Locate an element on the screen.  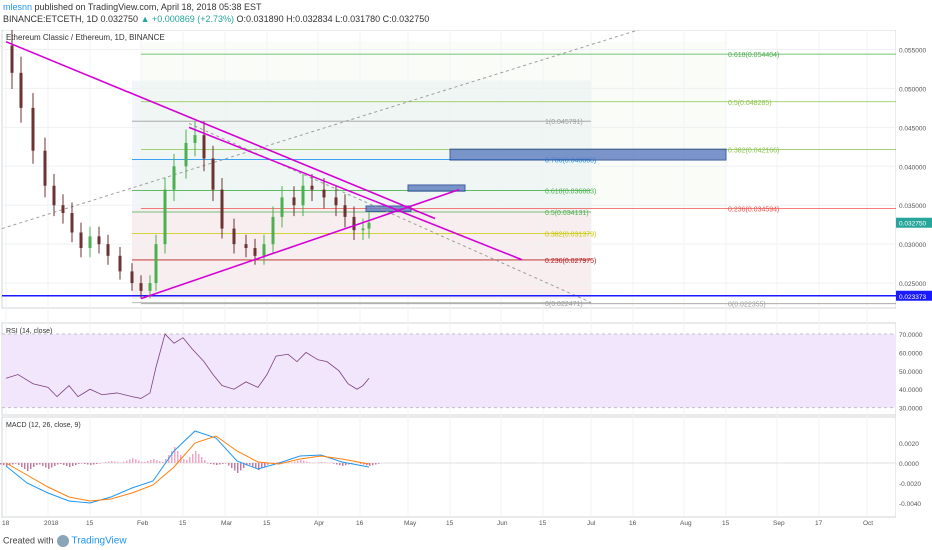
rsi-tick-label: 70.0000 is located at coordinates (911, 335).